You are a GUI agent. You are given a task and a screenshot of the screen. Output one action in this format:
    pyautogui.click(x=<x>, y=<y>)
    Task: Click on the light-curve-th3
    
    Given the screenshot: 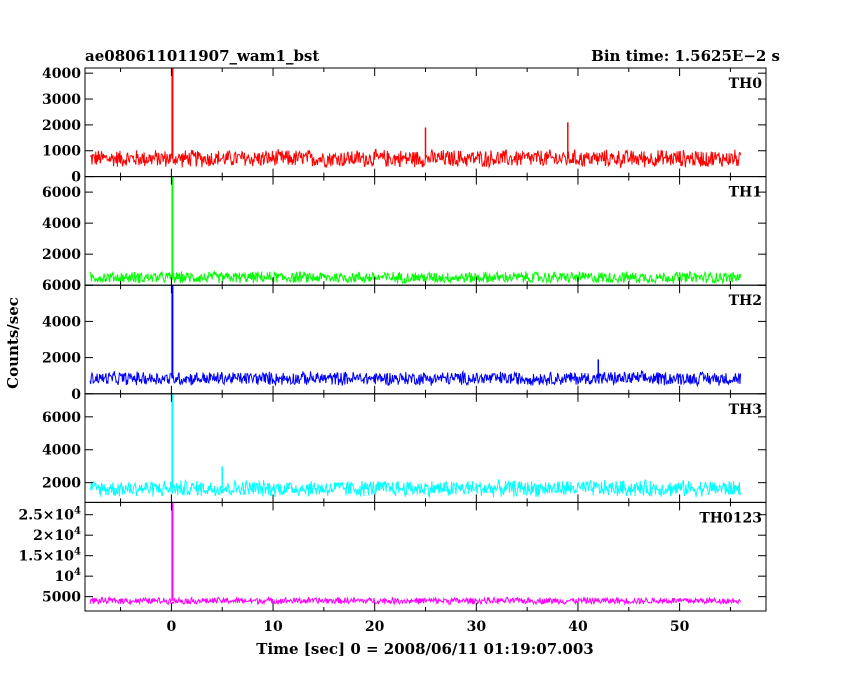 What is the action you would take?
    pyautogui.click(x=415, y=488)
    